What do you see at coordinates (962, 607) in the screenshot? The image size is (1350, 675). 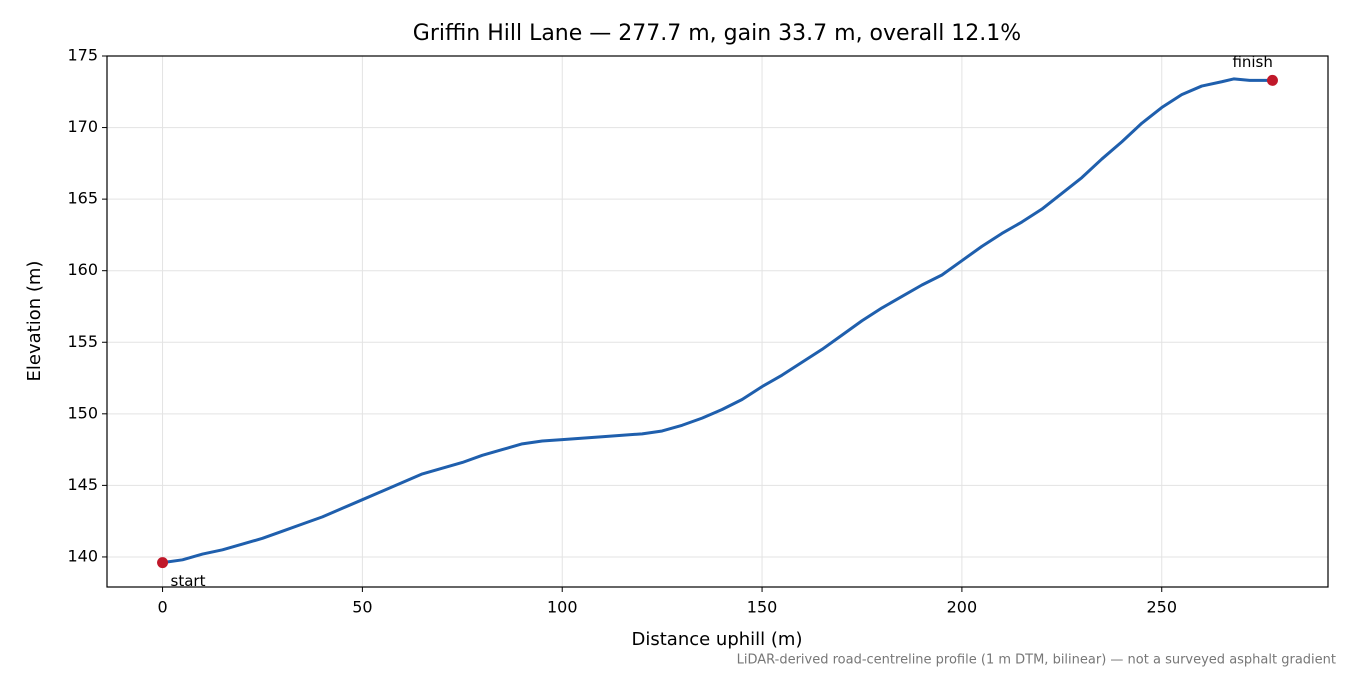 I see `x-tick-label: 200` at bounding box center [962, 607].